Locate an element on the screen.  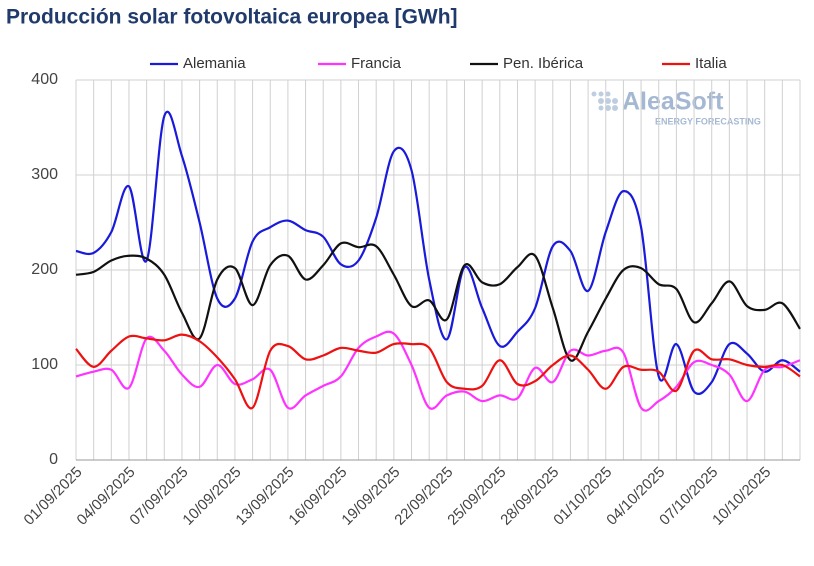
y-tick-label: 0 is located at coordinates (53, 459).